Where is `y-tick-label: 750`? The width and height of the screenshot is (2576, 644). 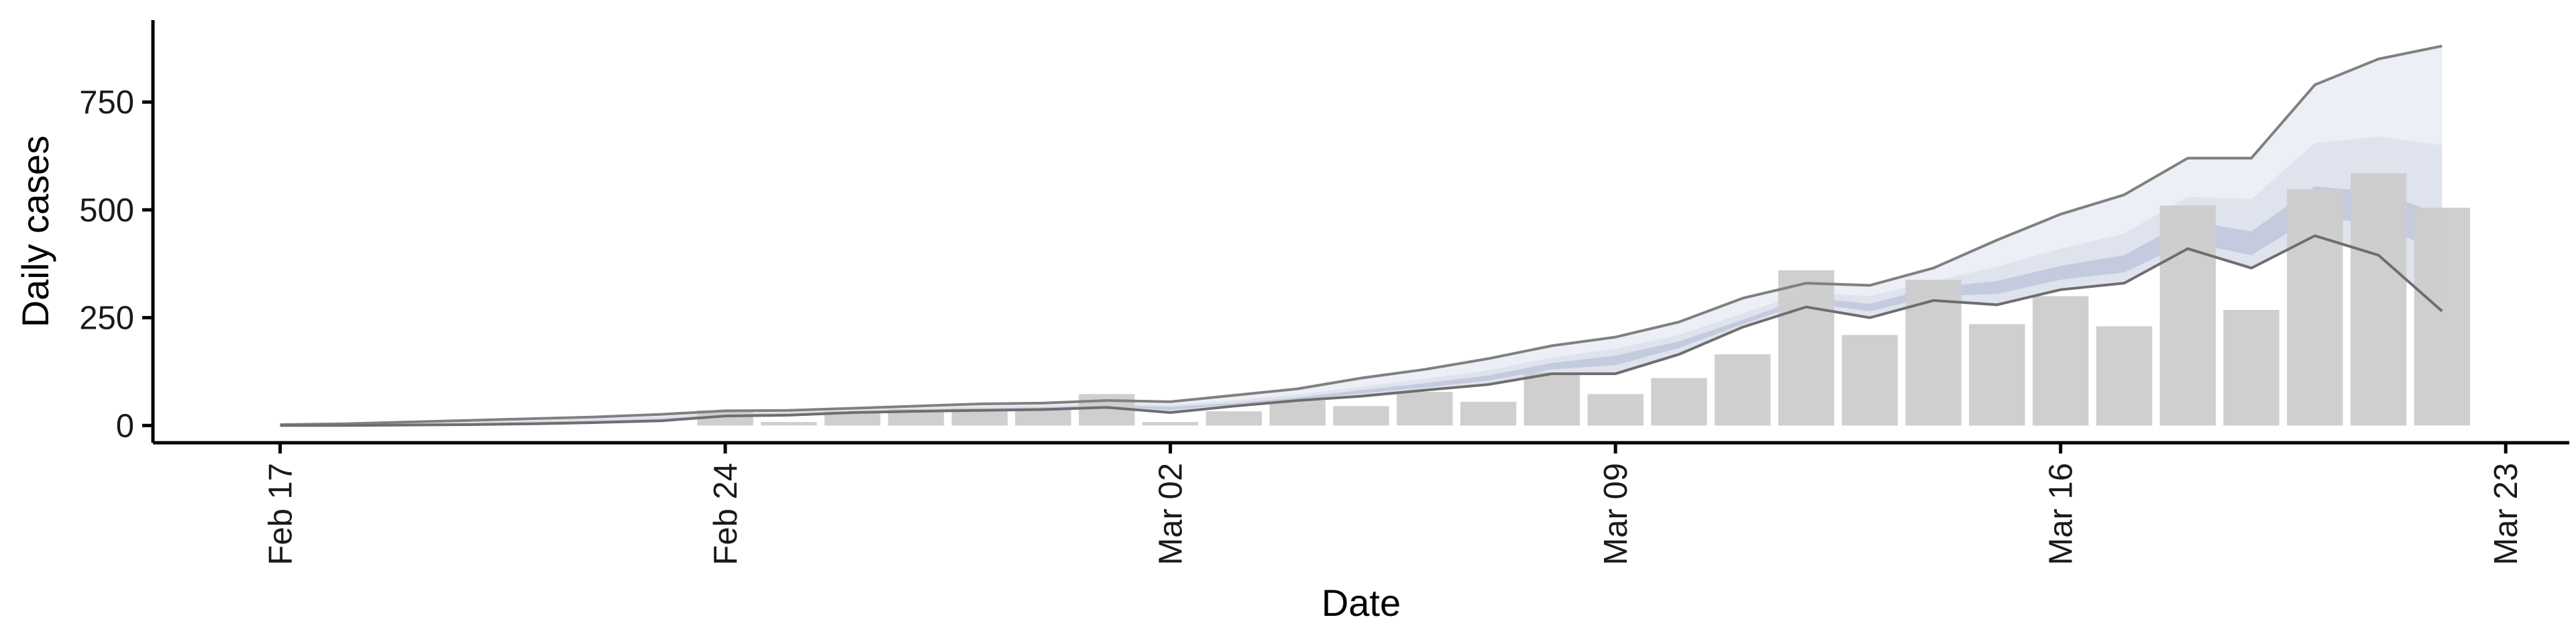
y-tick-label: 750 is located at coordinates (106, 103).